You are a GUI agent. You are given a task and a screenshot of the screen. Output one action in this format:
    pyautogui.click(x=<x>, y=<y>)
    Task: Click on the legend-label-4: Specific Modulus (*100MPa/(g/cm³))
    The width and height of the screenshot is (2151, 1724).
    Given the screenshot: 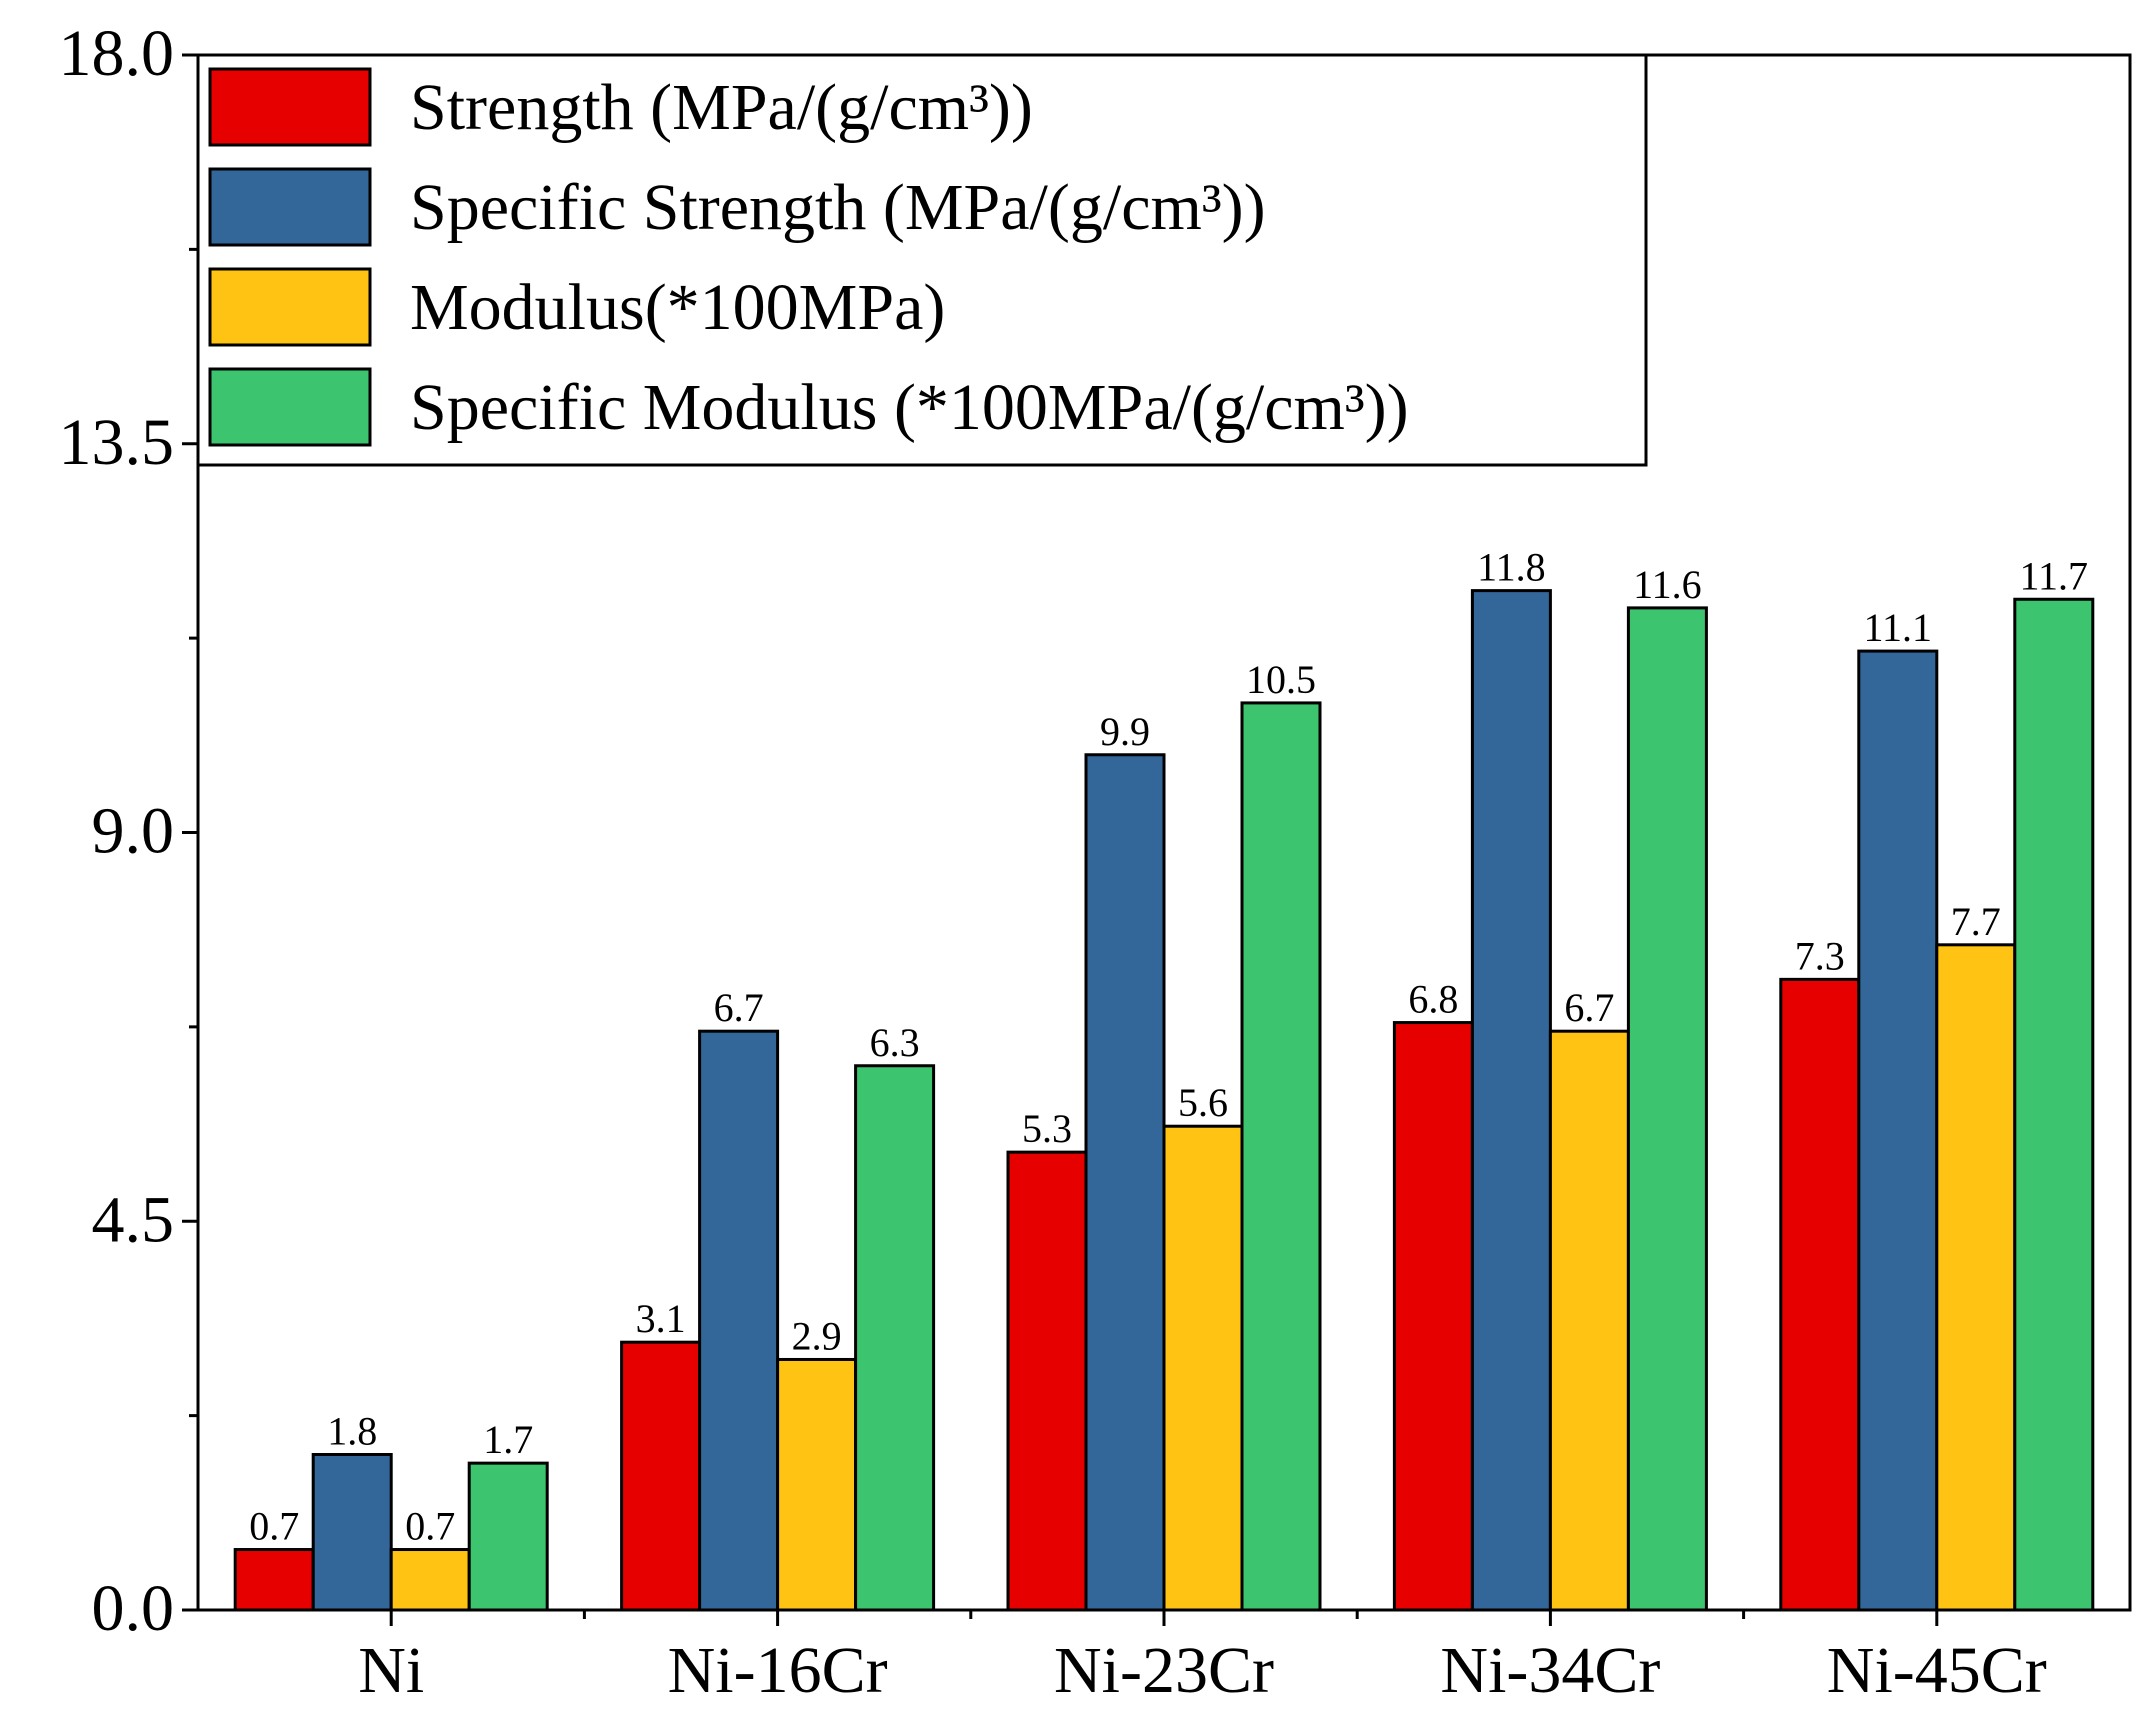 What is the action you would take?
    pyautogui.click(x=909, y=407)
    